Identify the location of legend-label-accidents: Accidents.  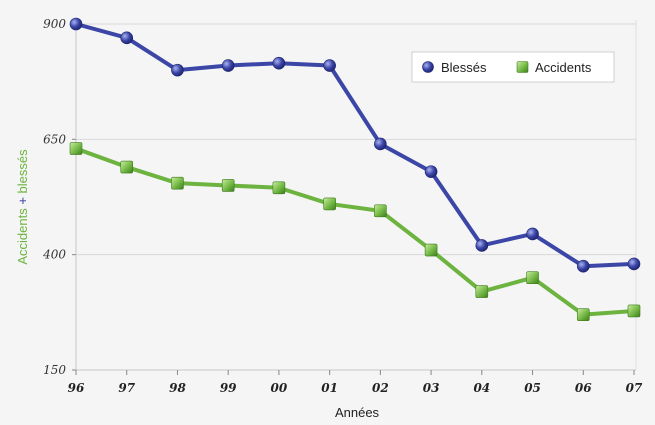
(563, 67).